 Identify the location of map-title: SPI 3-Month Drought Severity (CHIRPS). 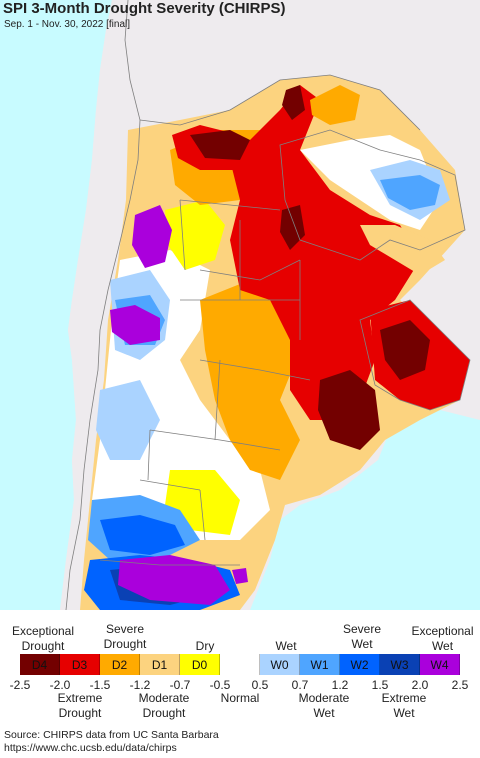
(144, 8).